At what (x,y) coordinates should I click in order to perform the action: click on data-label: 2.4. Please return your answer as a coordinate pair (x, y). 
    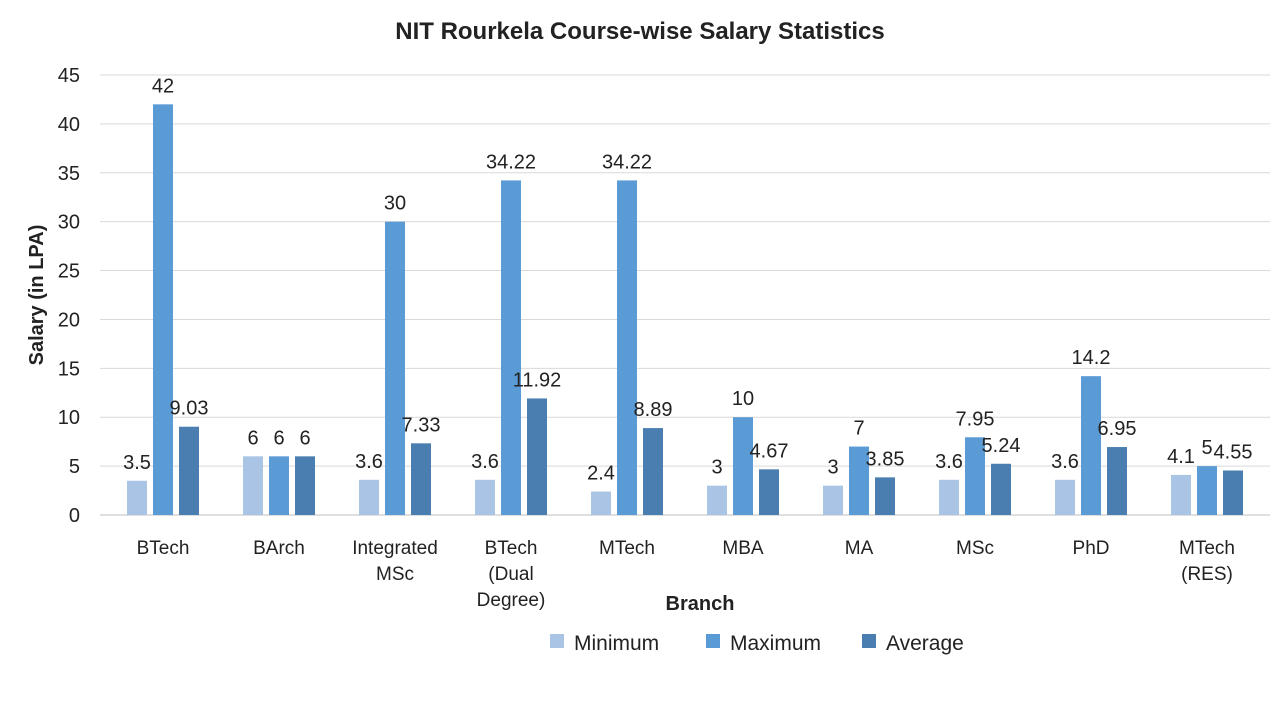
    Looking at the image, I should click on (601, 474).